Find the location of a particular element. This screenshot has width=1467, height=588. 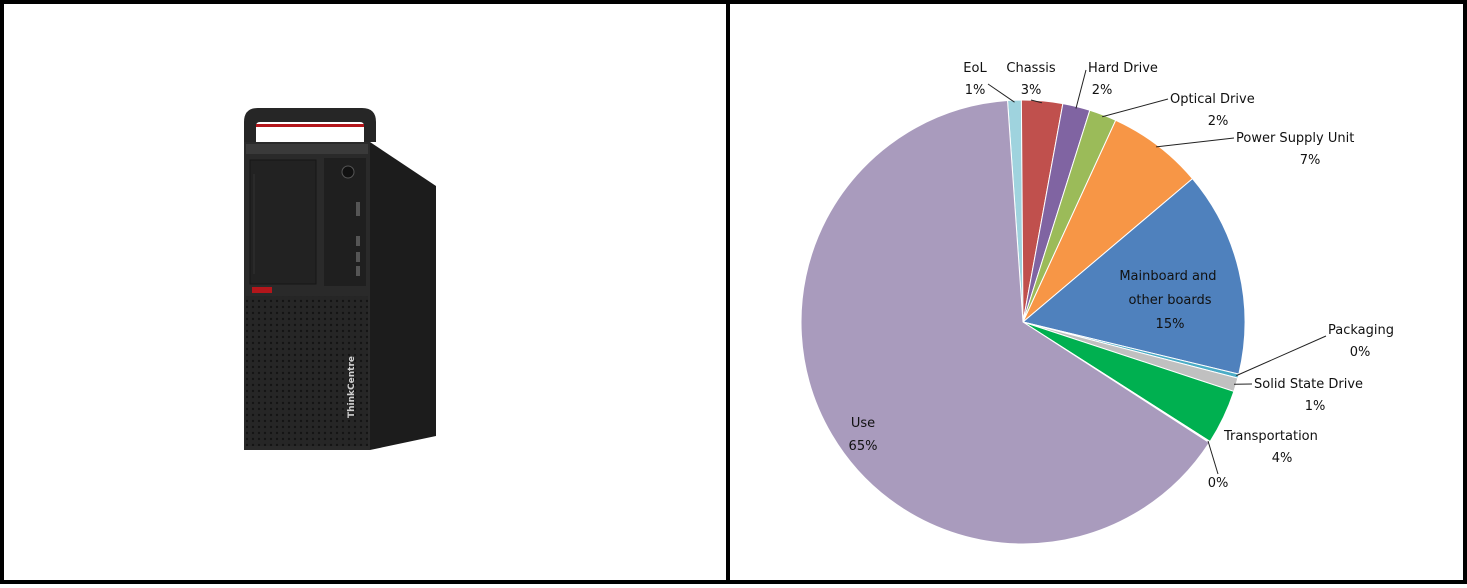

label-unnamed-pct: 0% is located at coordinates (1218, 483).